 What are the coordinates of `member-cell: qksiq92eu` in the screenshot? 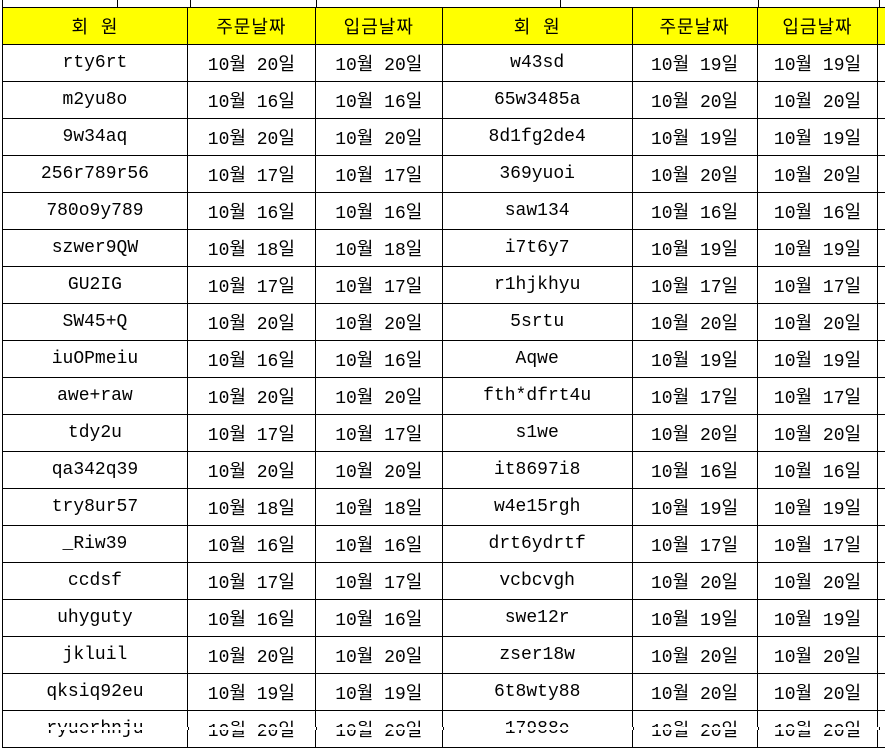 It's located at (95, 692).